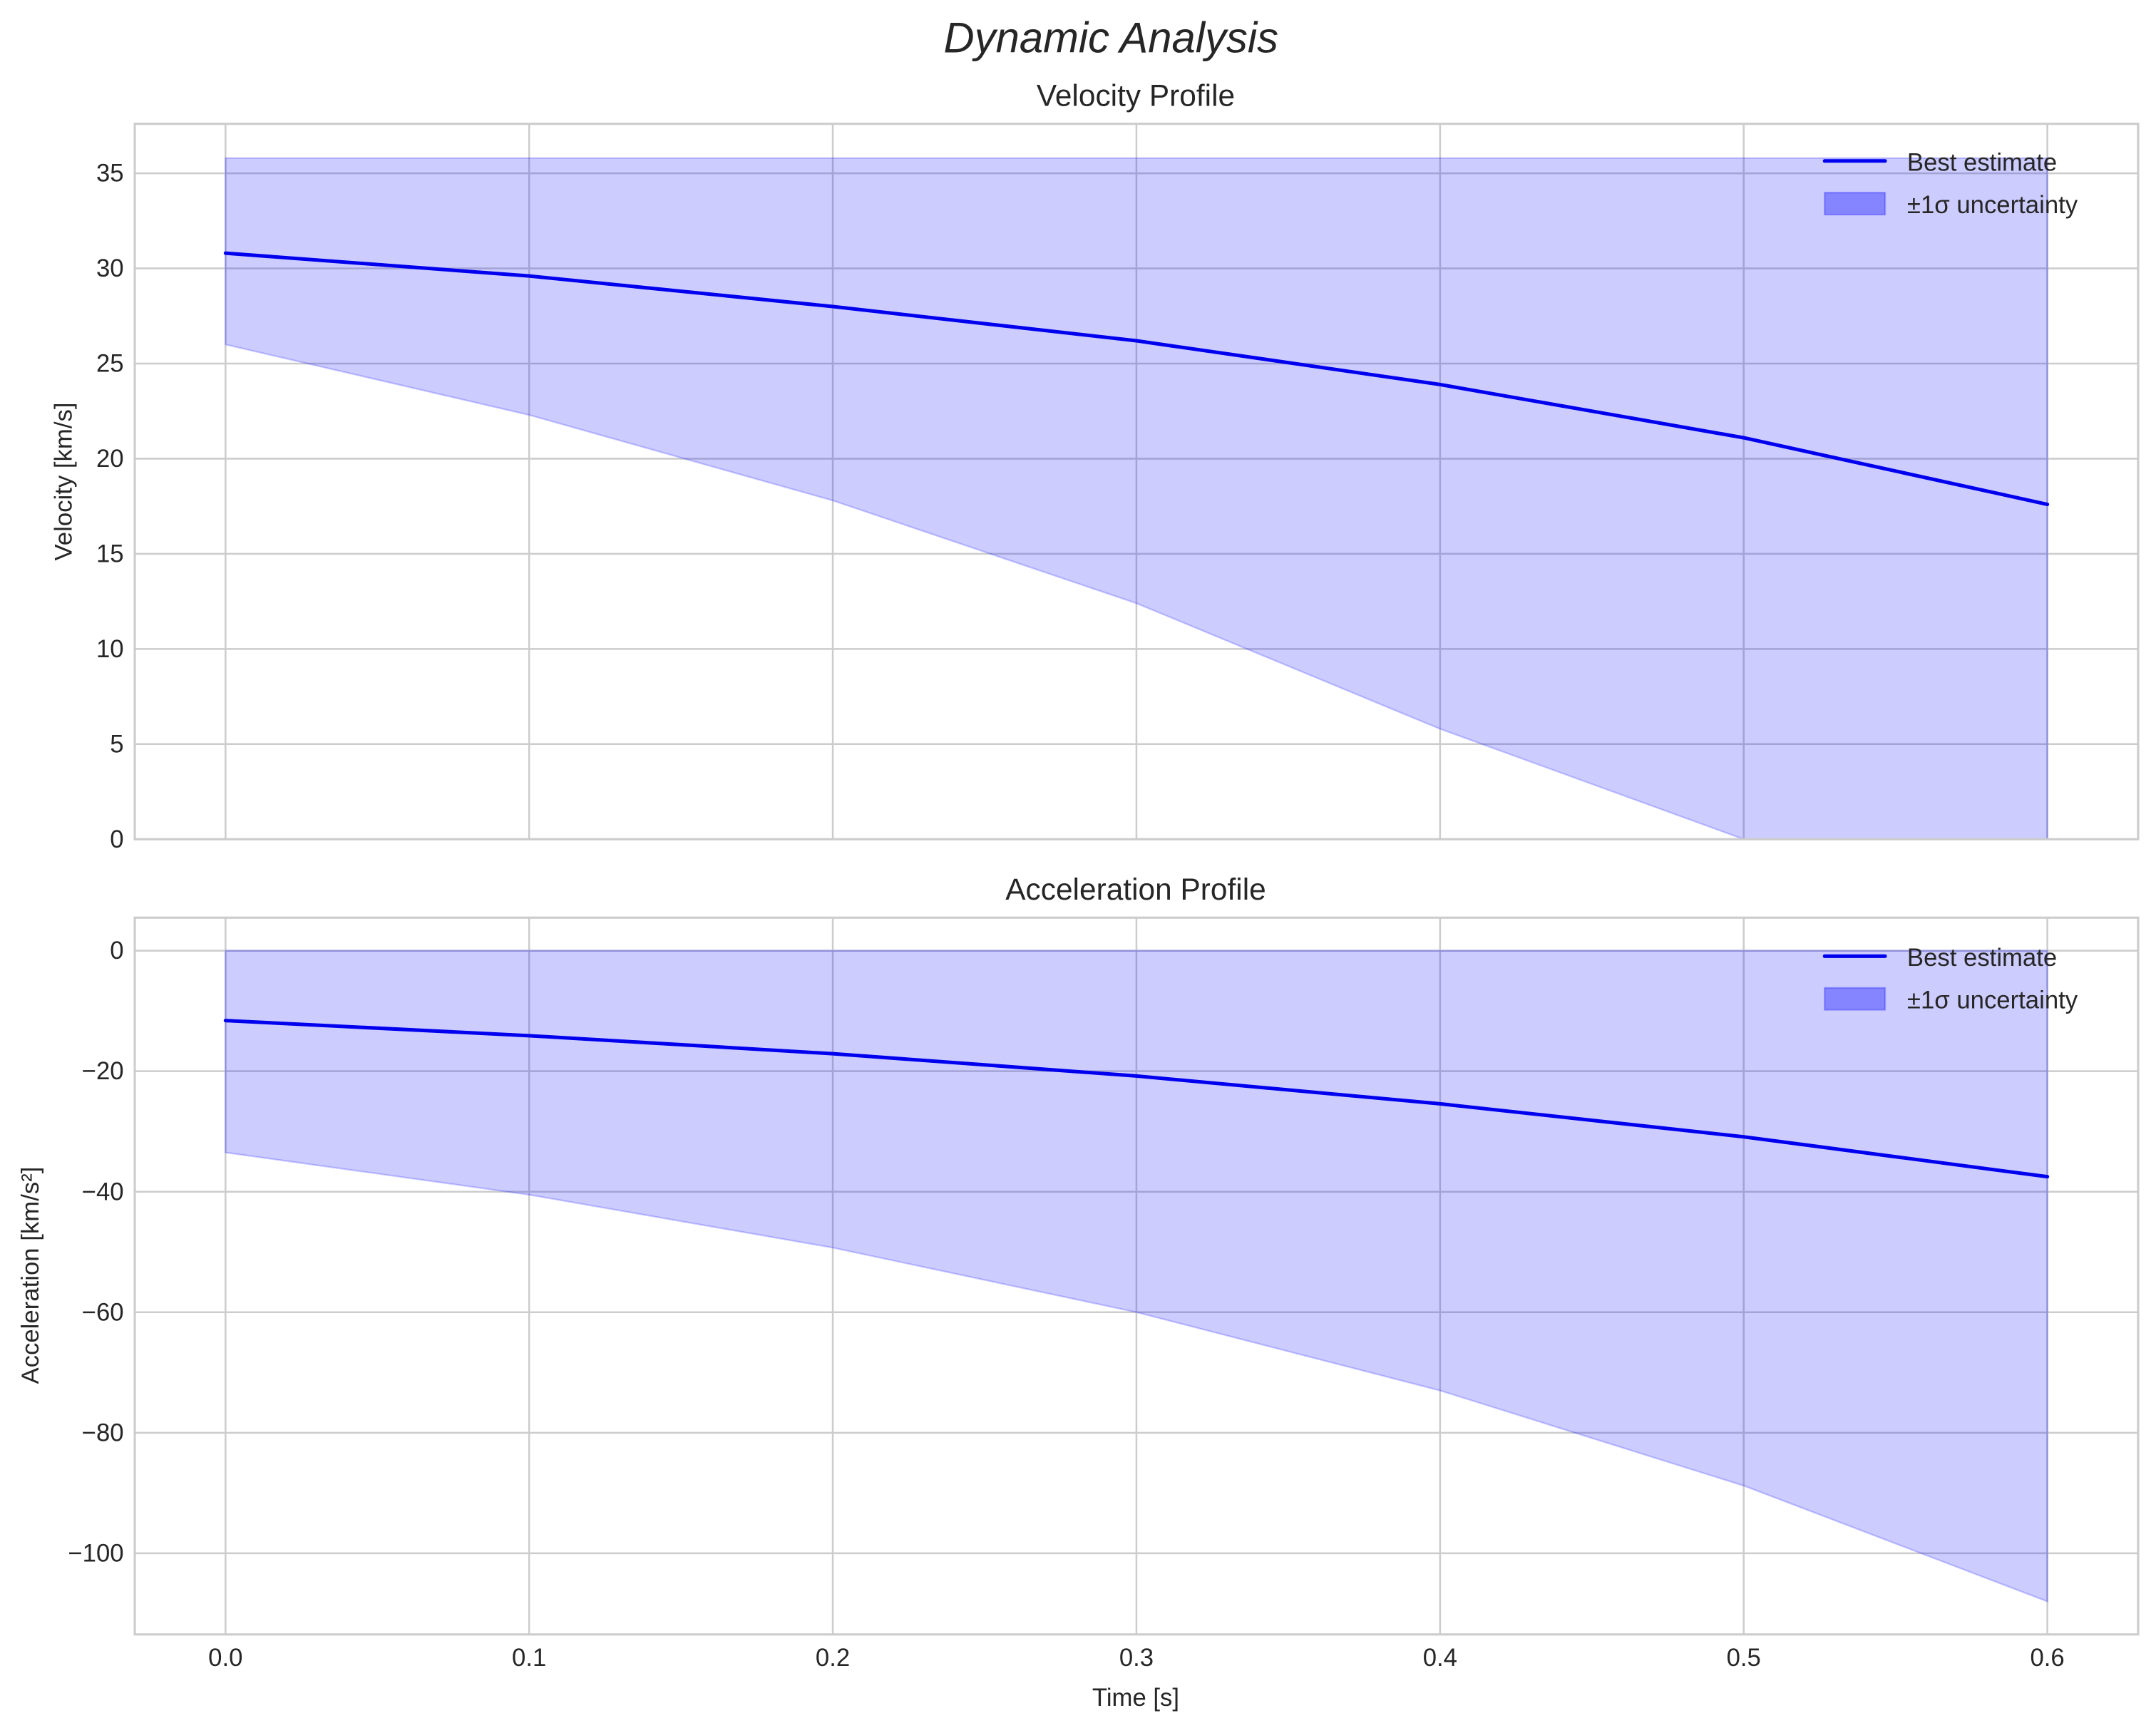  I want to click on velocity-legend: Best estimate ±1σ uncertainty, so click(1950, 184).